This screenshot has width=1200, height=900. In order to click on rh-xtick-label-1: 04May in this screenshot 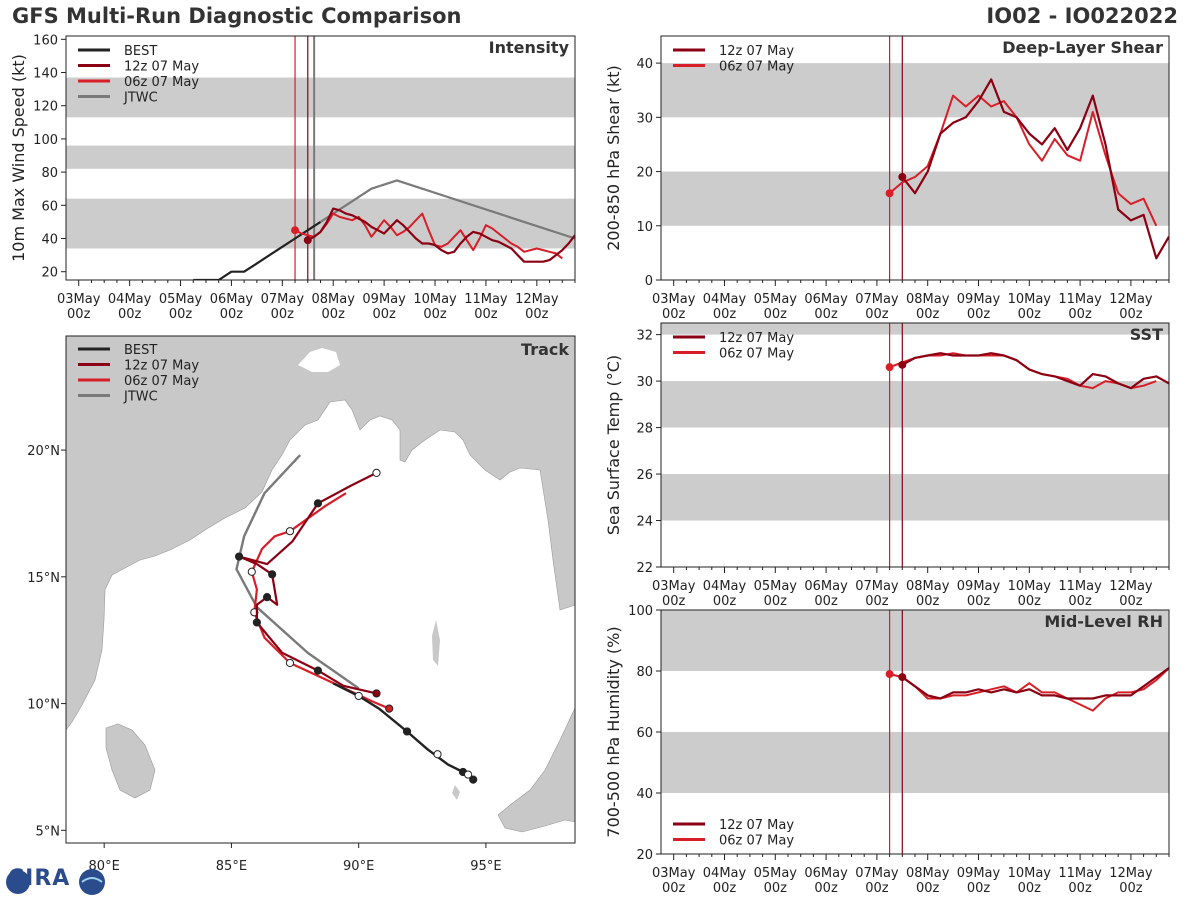, I will do `click(725, 873)`.